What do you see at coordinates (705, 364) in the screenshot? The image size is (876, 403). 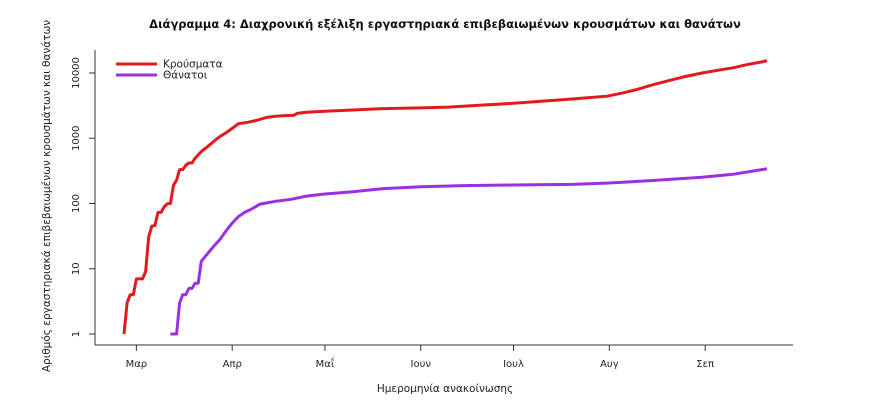 I see `x-tick-label: Σεπ` at bounding box center [705, 364].